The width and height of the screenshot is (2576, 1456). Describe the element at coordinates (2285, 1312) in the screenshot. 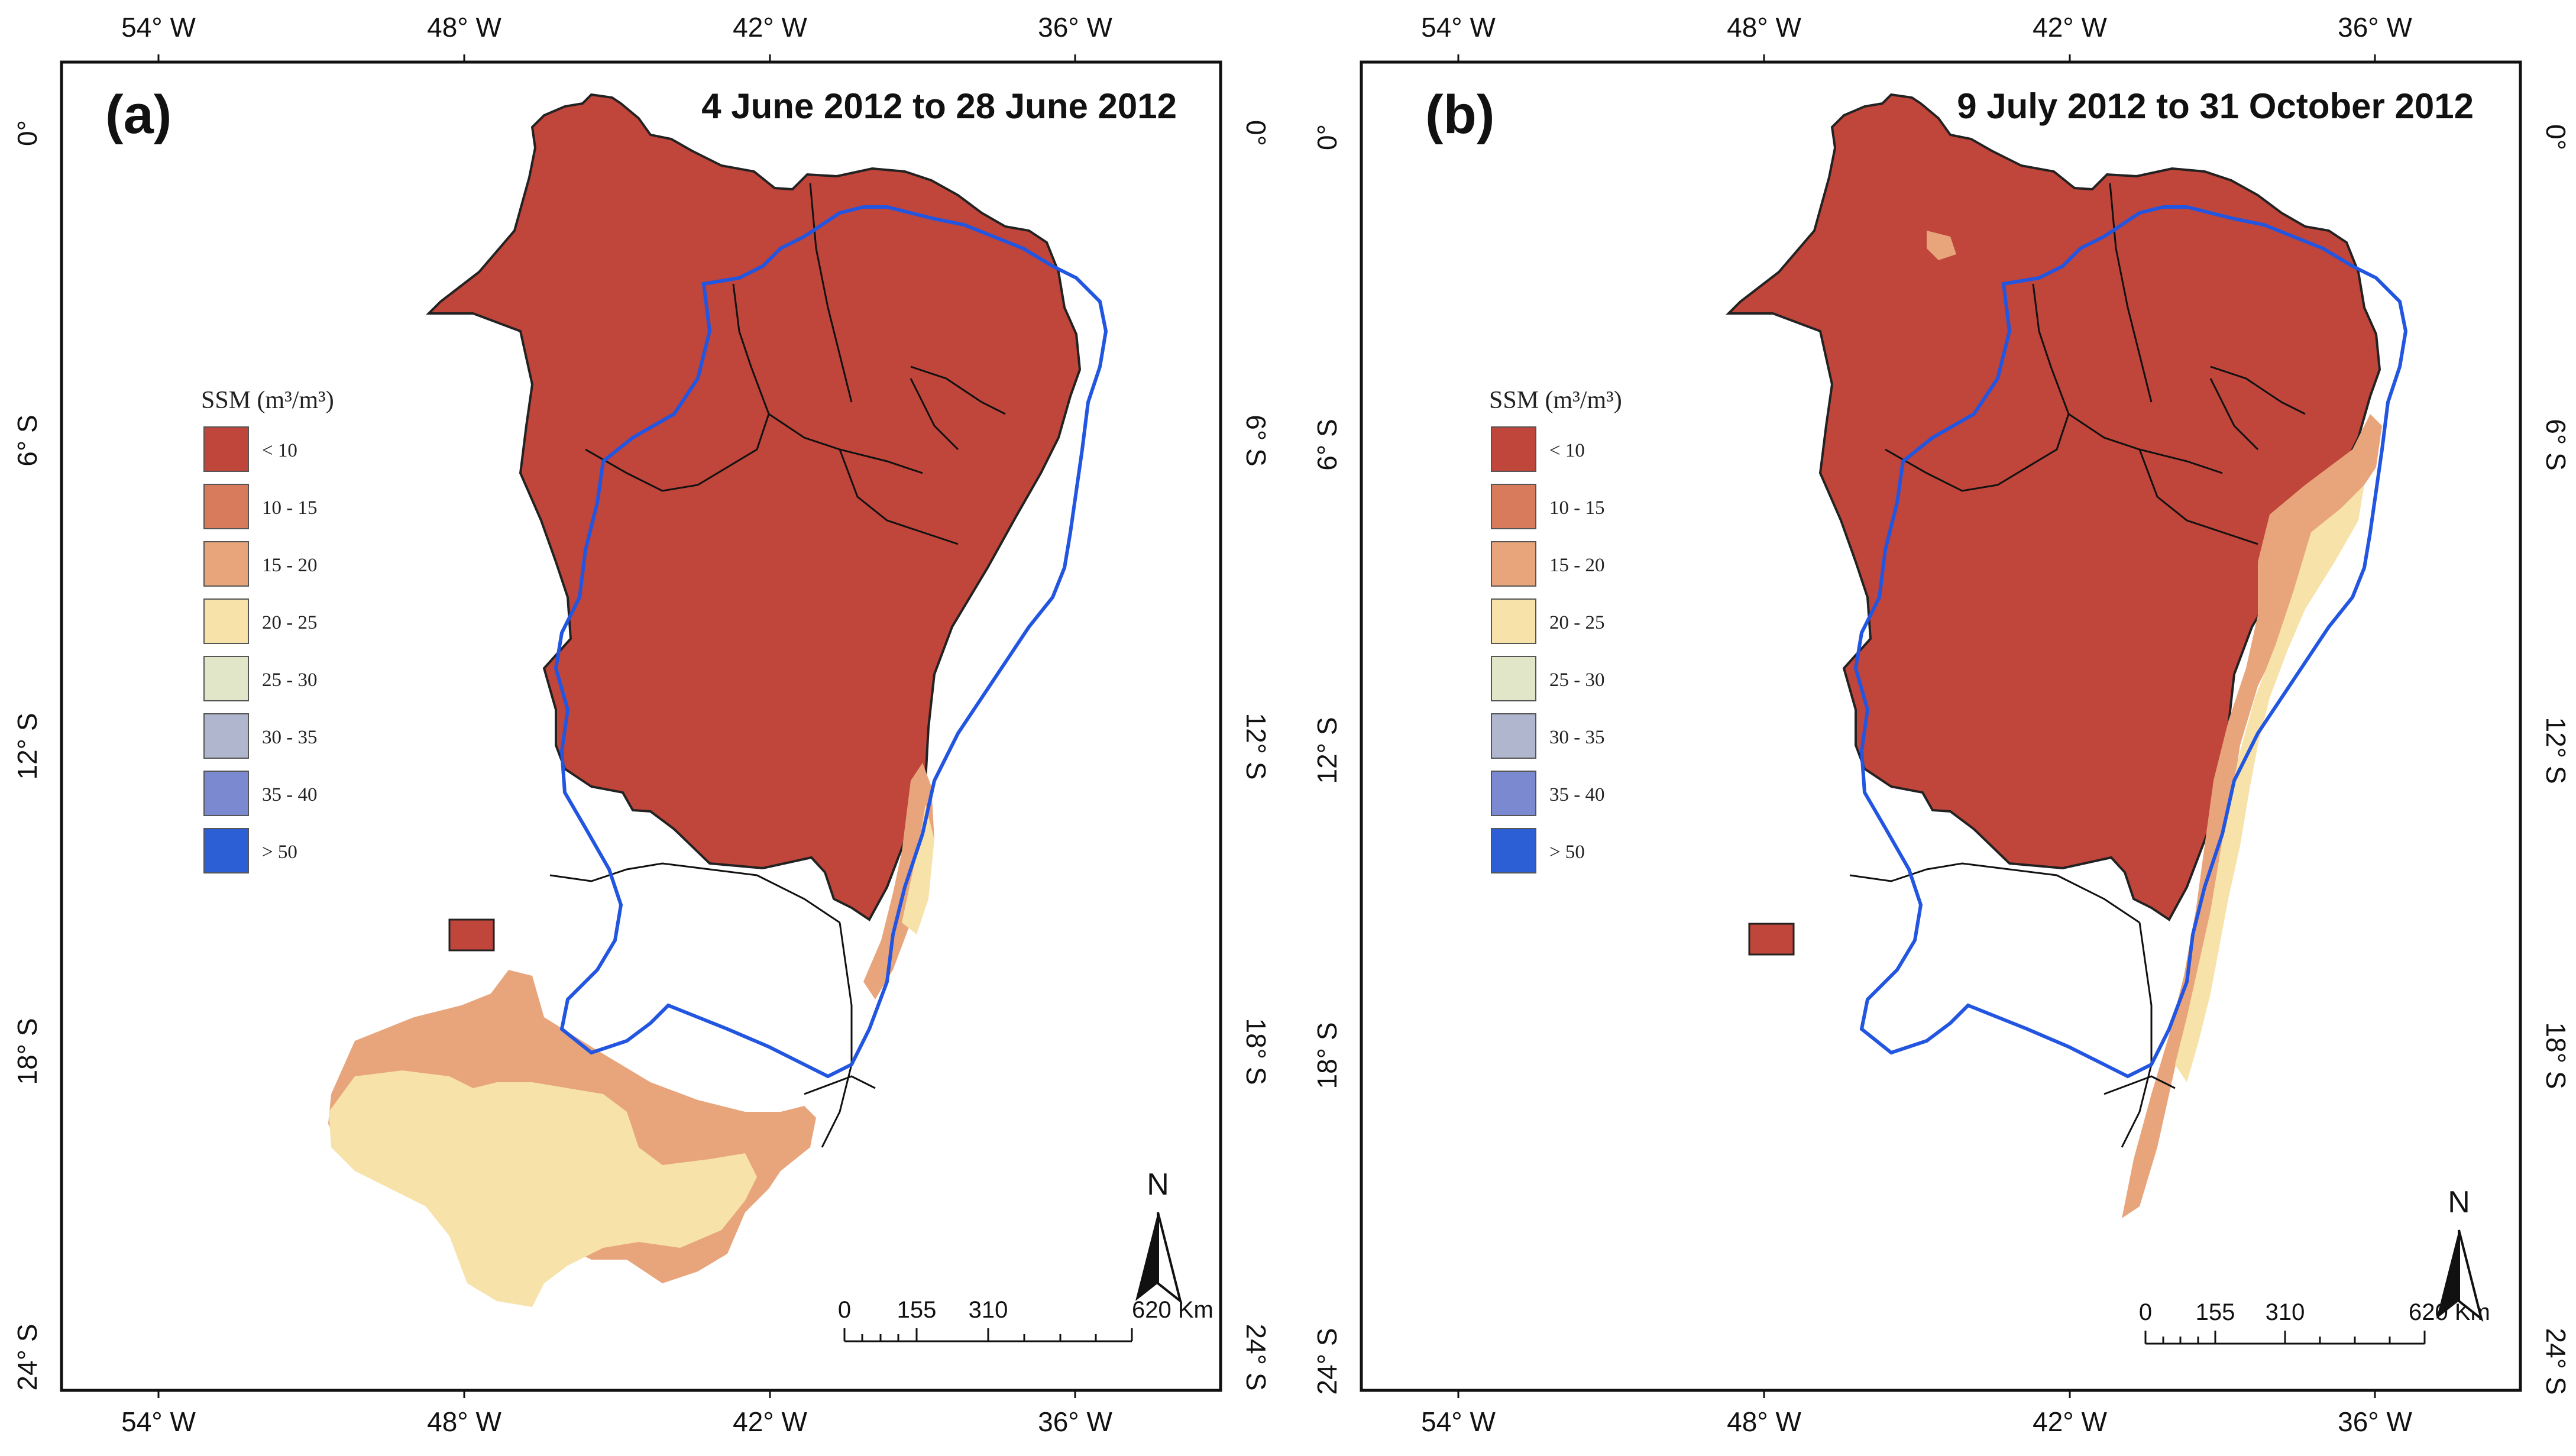

I see `scale-label-2-b: 310` at that location.